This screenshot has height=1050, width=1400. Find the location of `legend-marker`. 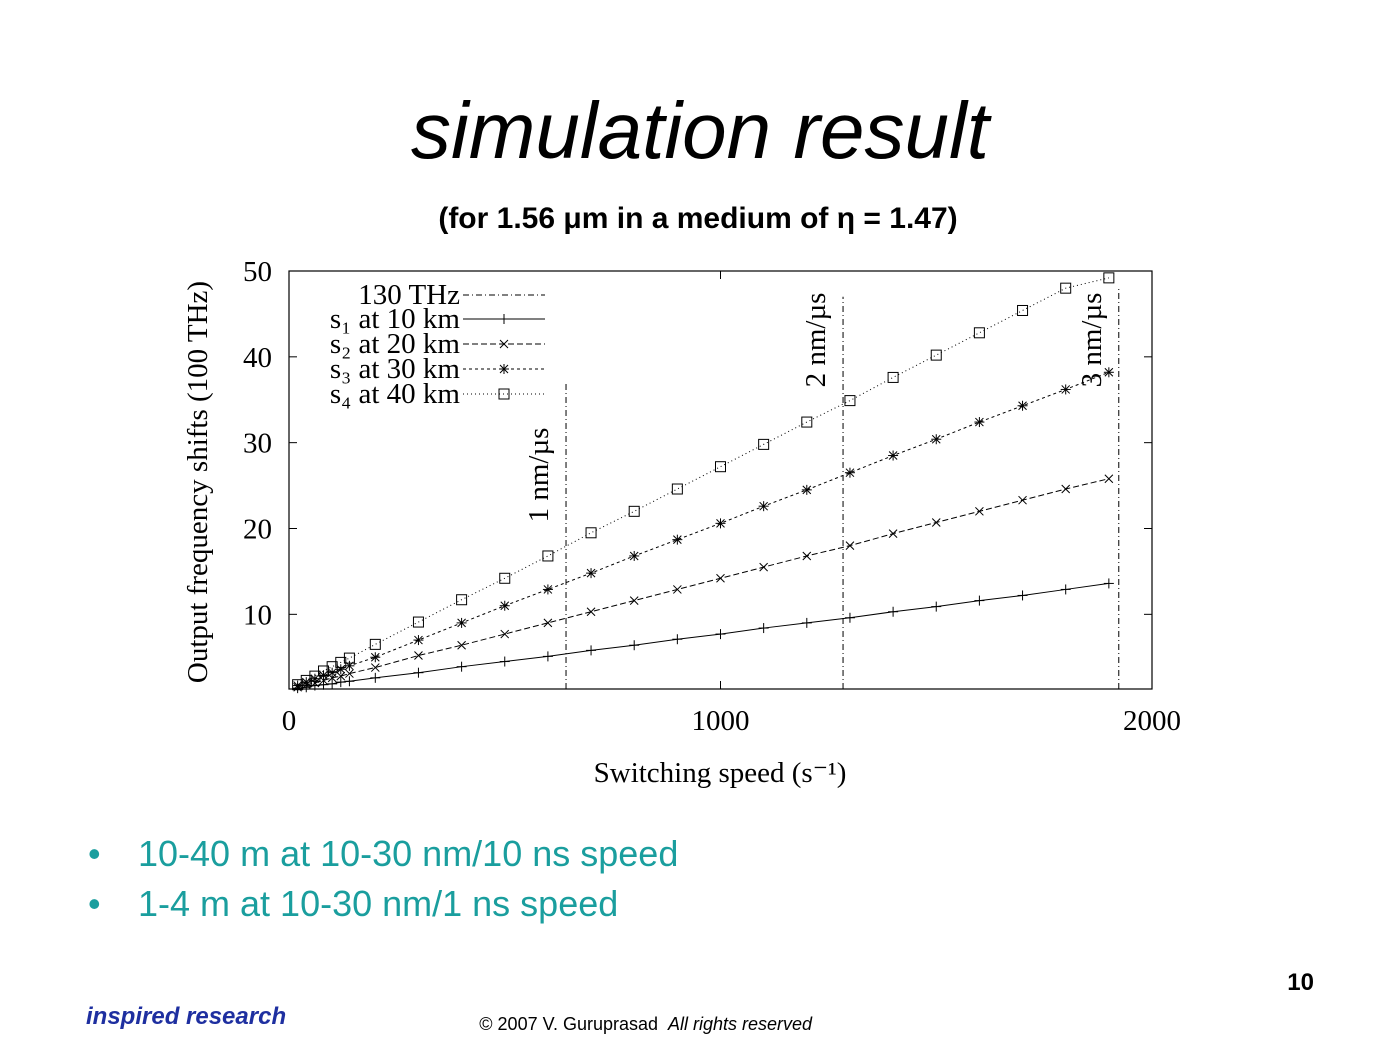

legend-marker is located at coordinates (504, 394).